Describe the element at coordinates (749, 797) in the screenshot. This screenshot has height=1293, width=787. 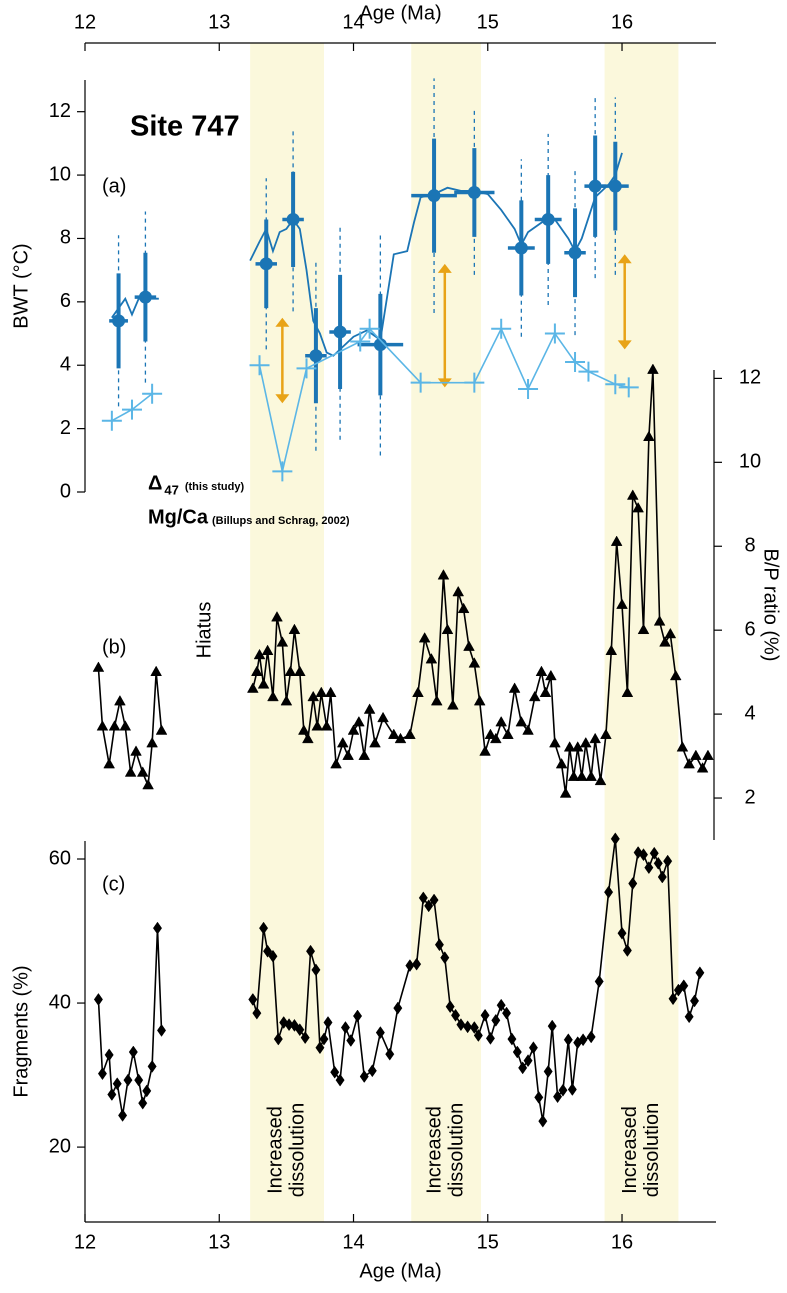
I see `y-tick-label: 2` at that location.